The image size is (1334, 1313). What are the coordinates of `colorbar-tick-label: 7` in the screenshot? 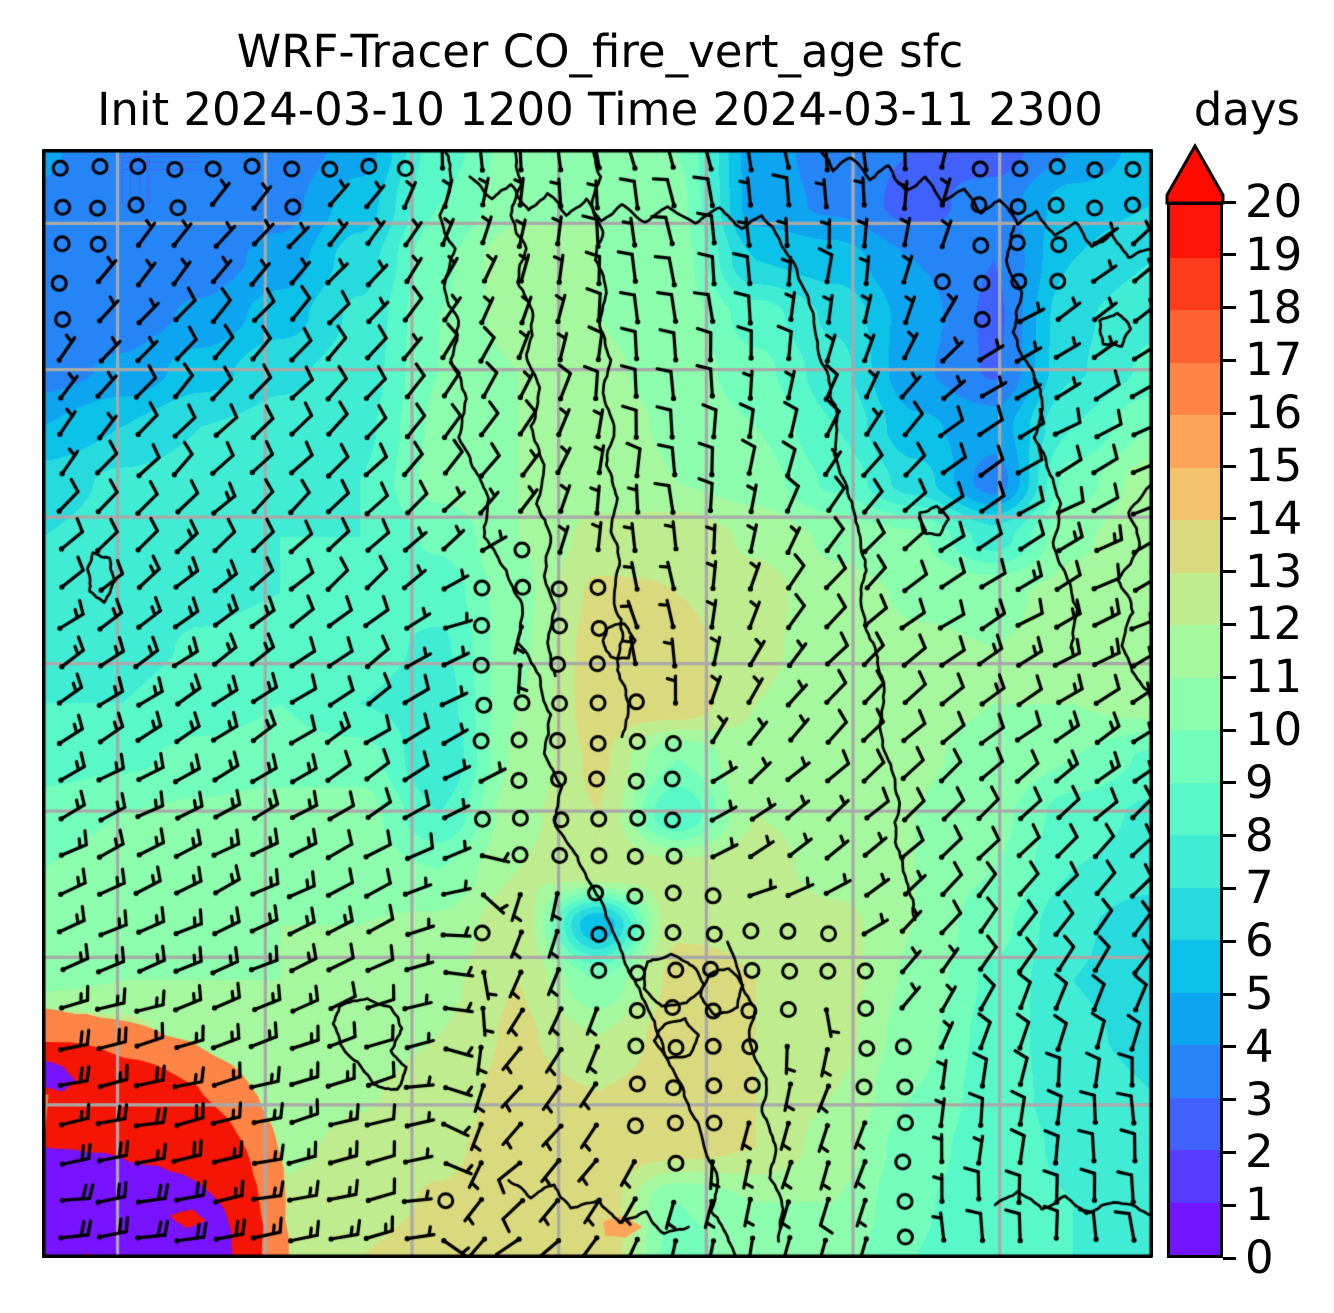 It's located at (1259, 888).